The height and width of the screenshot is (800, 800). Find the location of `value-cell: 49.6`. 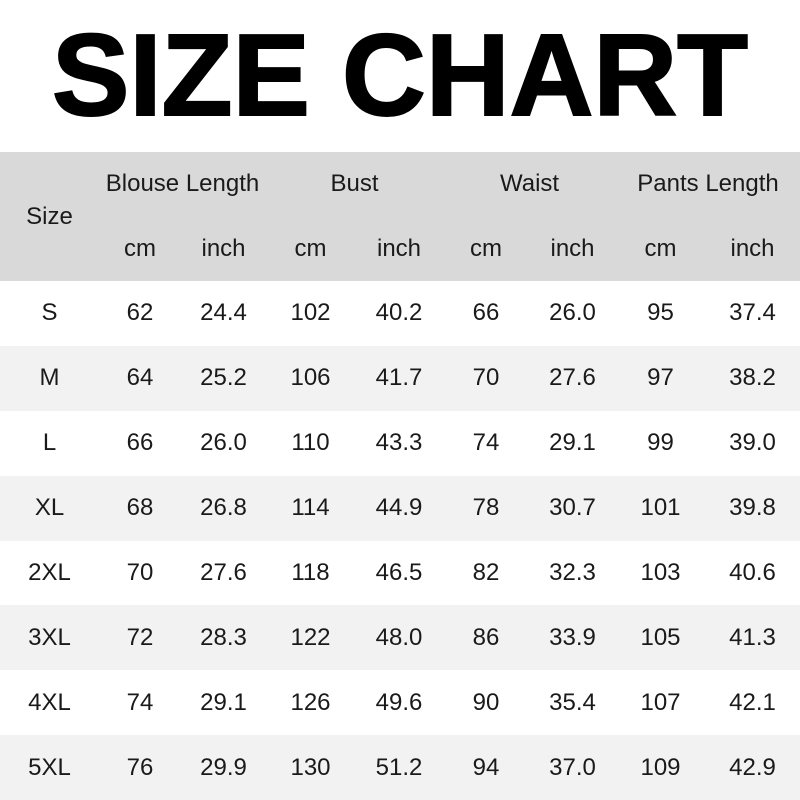

value-cell: 49.6 is located at coordinates (399, 702).